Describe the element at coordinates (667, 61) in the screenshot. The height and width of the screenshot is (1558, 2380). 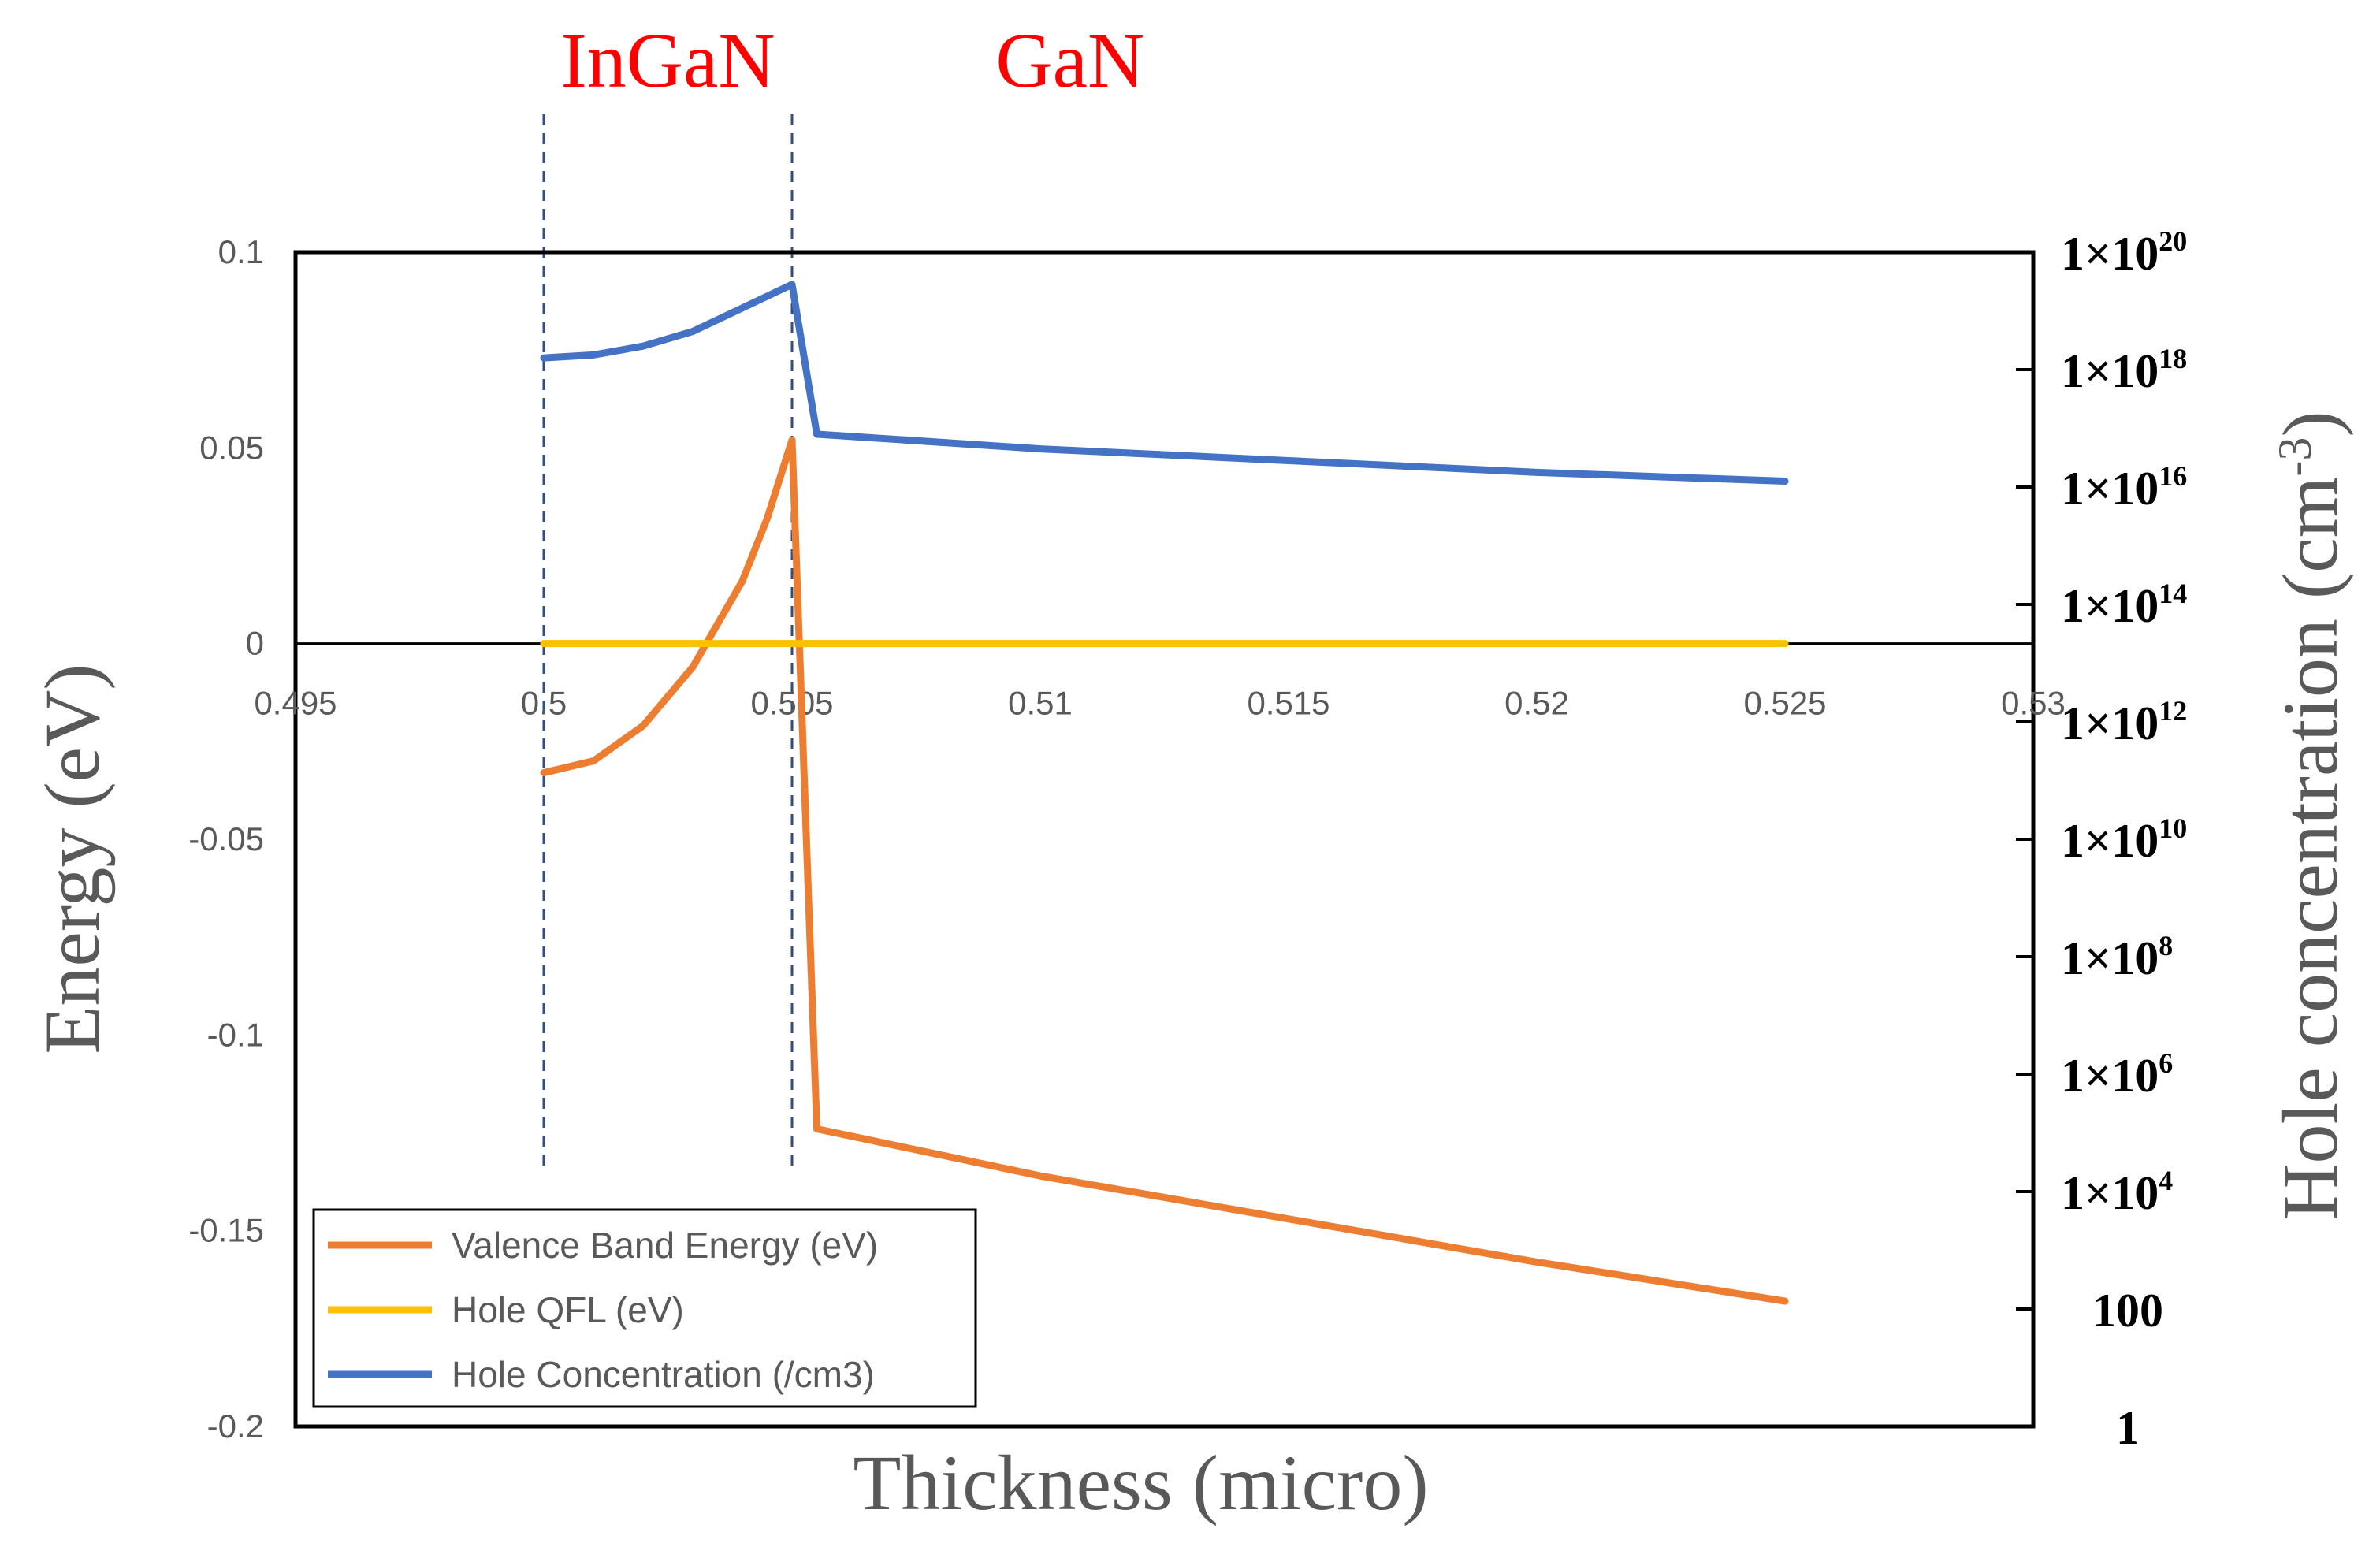
I see `region-label: InGaN` at that location.